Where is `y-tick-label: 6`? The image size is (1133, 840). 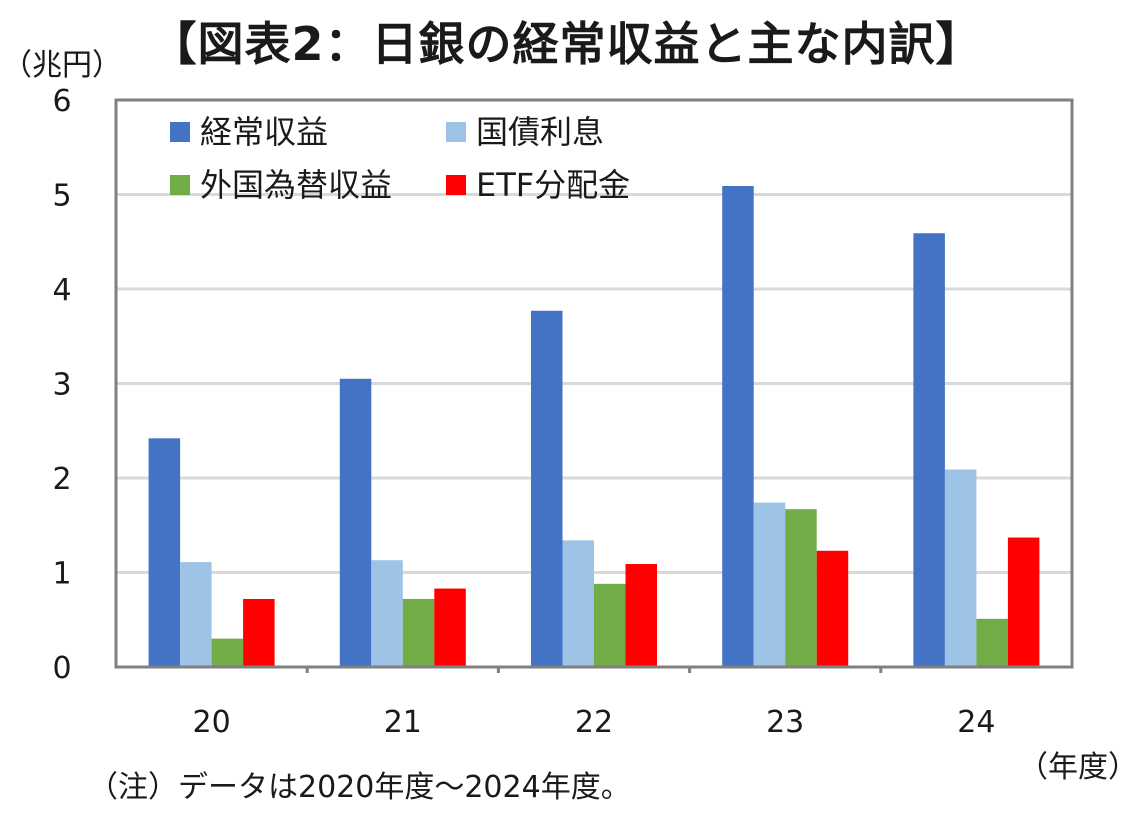 y-tick-label: 6 is located at coordinates (61, 101).